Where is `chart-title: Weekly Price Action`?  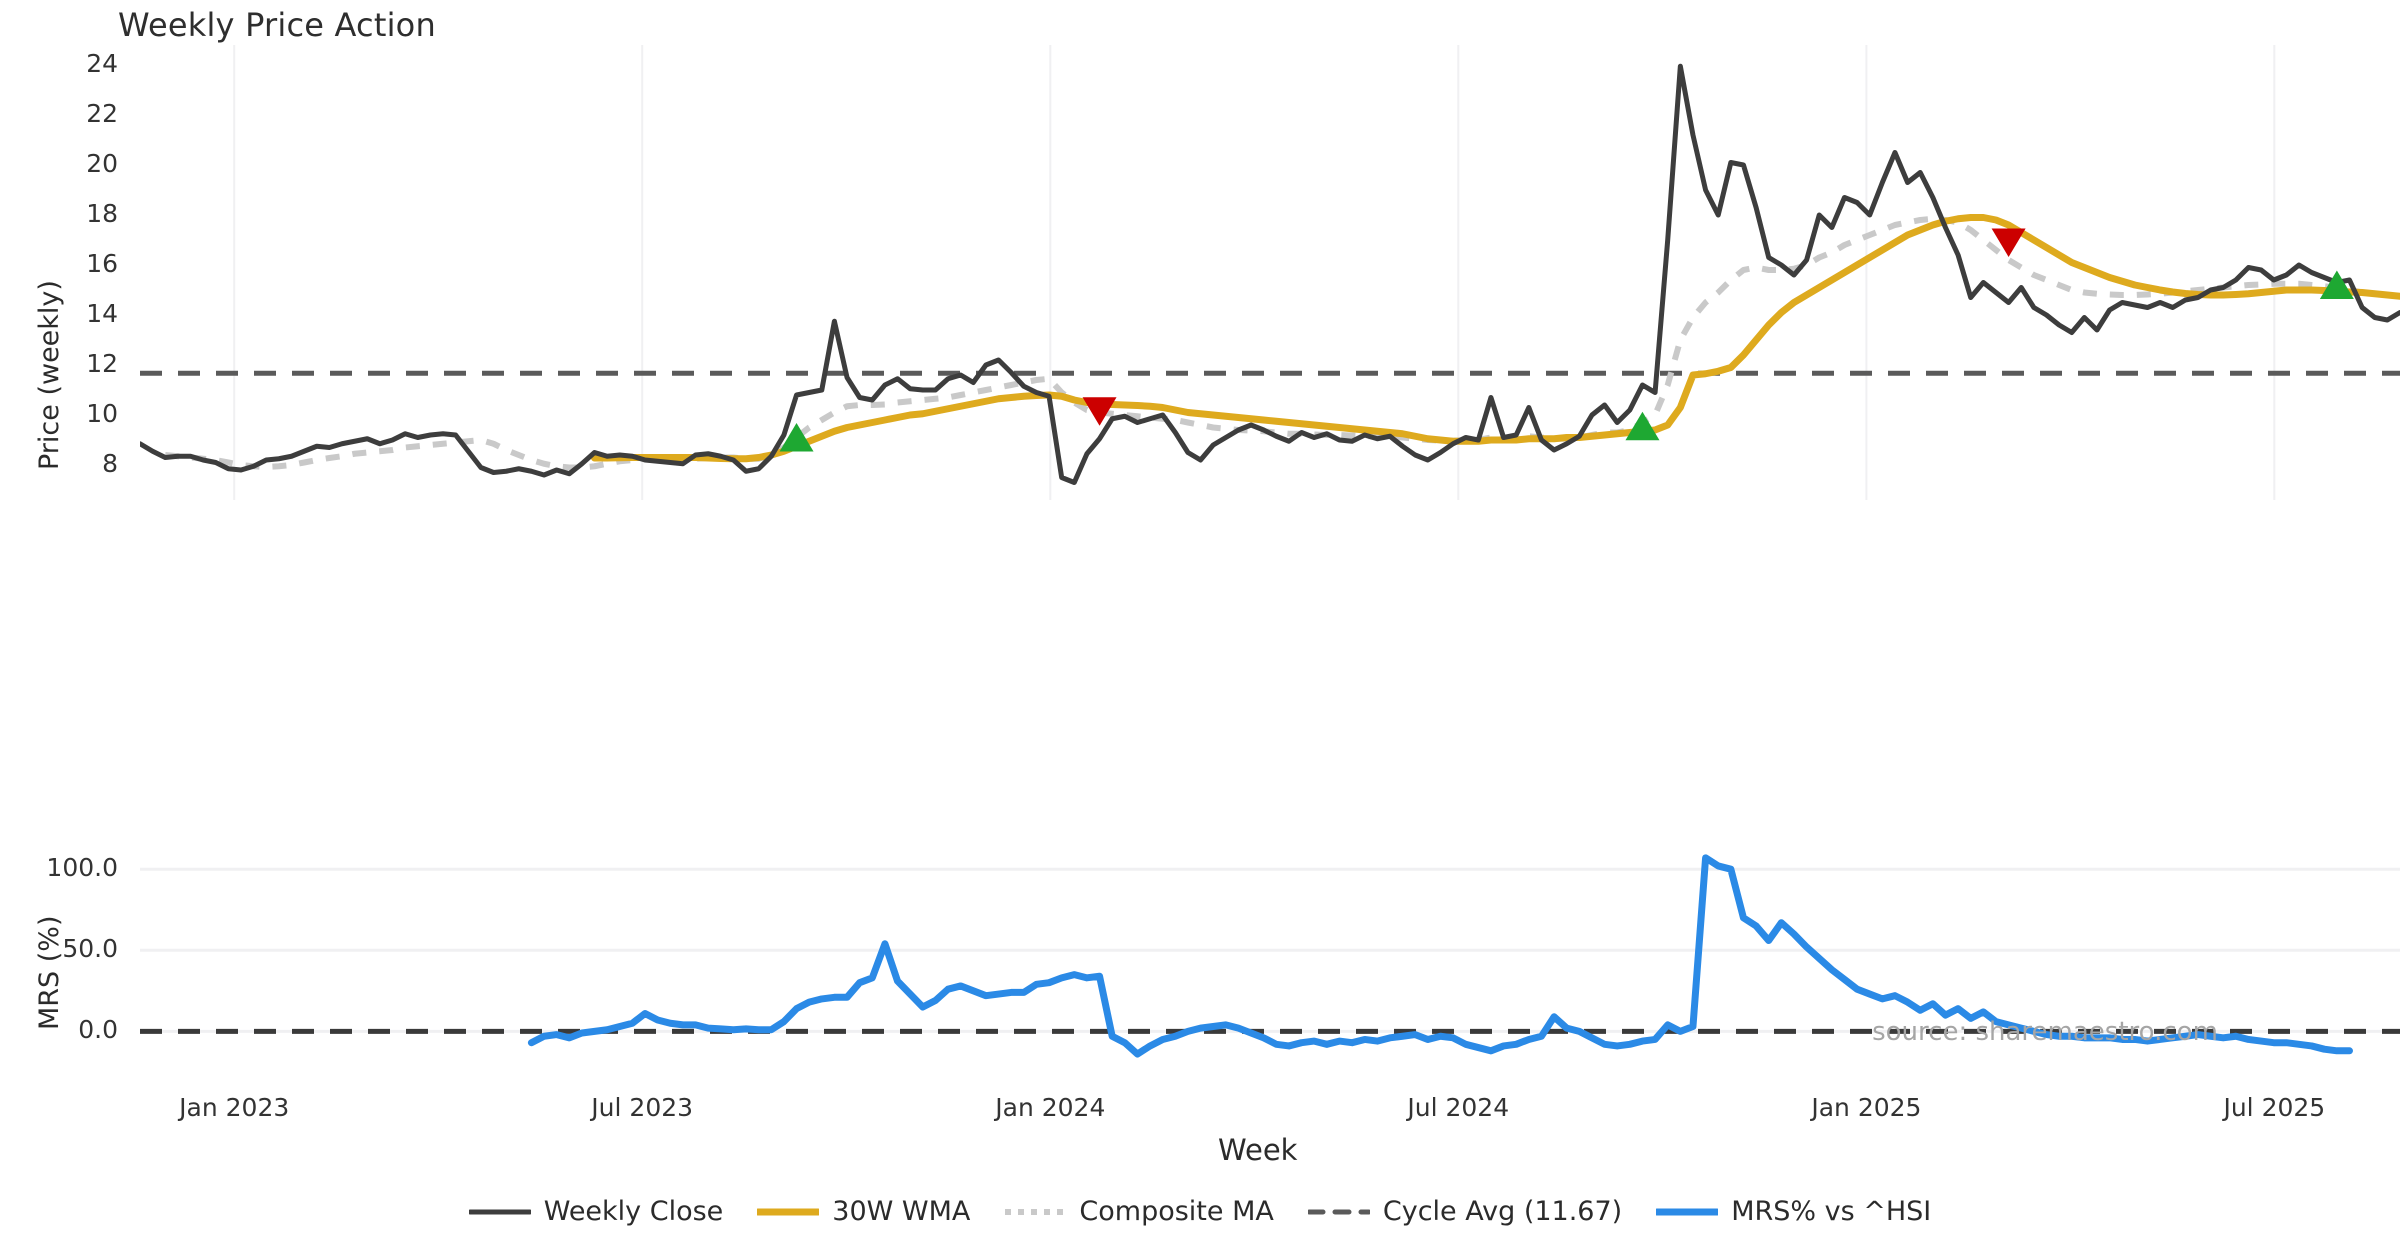
chart-title: Weekly Price Action is located at coordinates (277, 25).